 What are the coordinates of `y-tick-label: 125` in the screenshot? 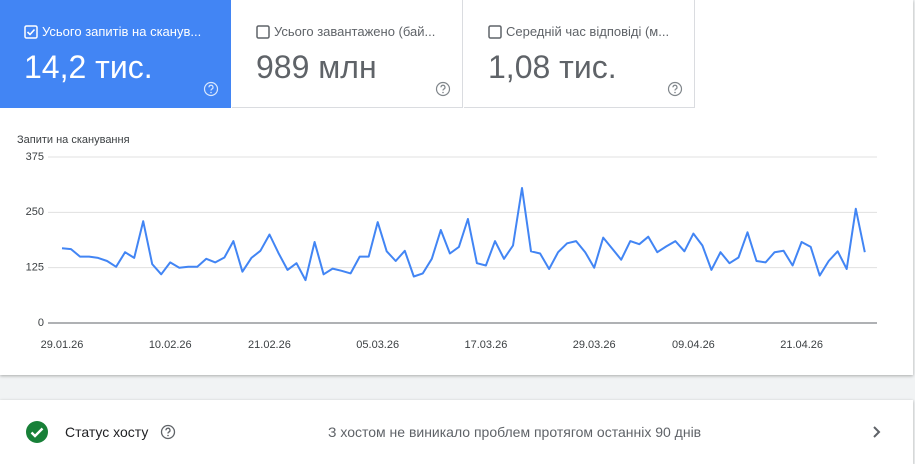 It's located at (35, 268).